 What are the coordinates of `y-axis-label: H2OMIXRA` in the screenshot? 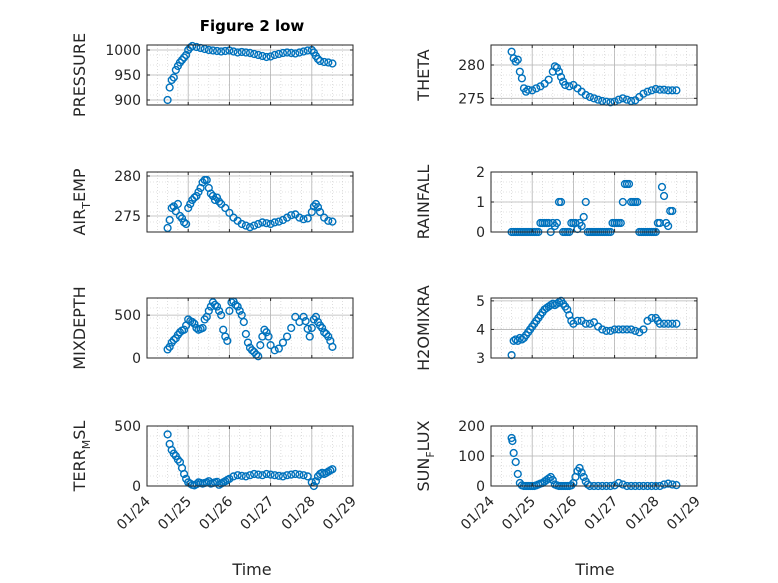 It's located at (423, 328).